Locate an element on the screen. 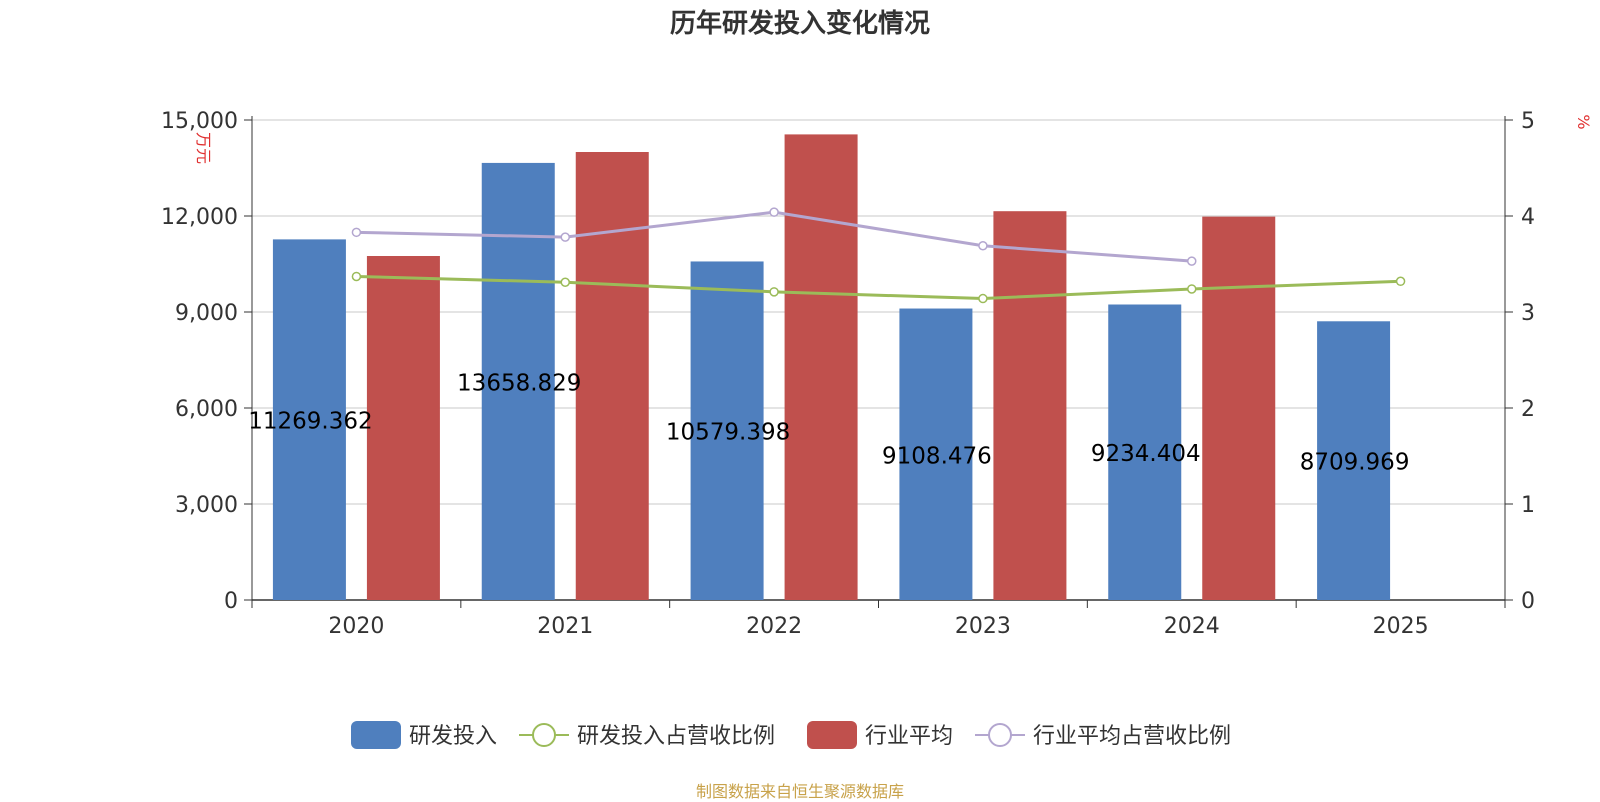  legend-rd-ratio-swatch-marker is located at coordinates (544, 735).